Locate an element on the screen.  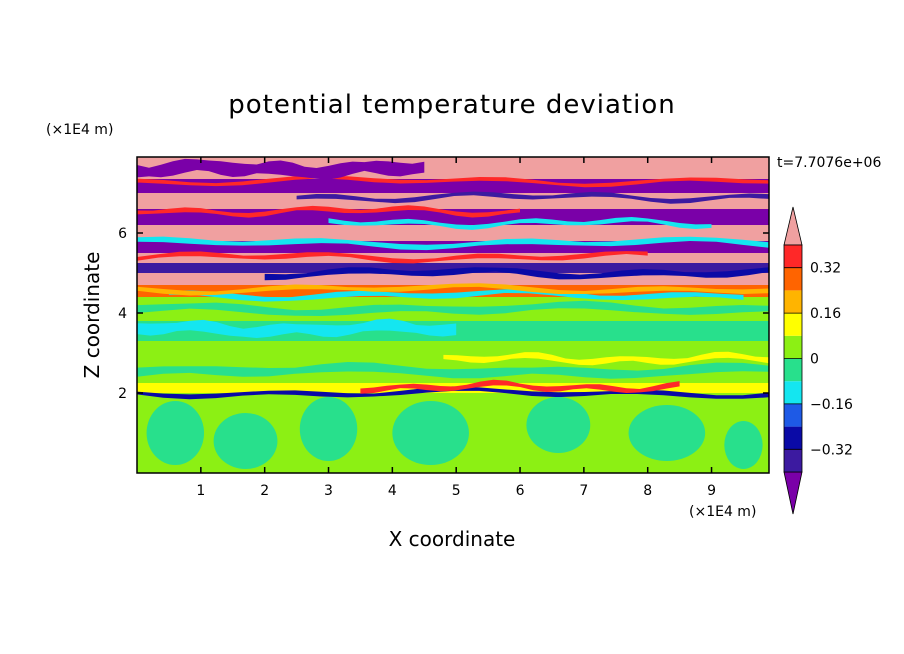
x-tick-label-4: 4 is located at coordinates (392, 491).